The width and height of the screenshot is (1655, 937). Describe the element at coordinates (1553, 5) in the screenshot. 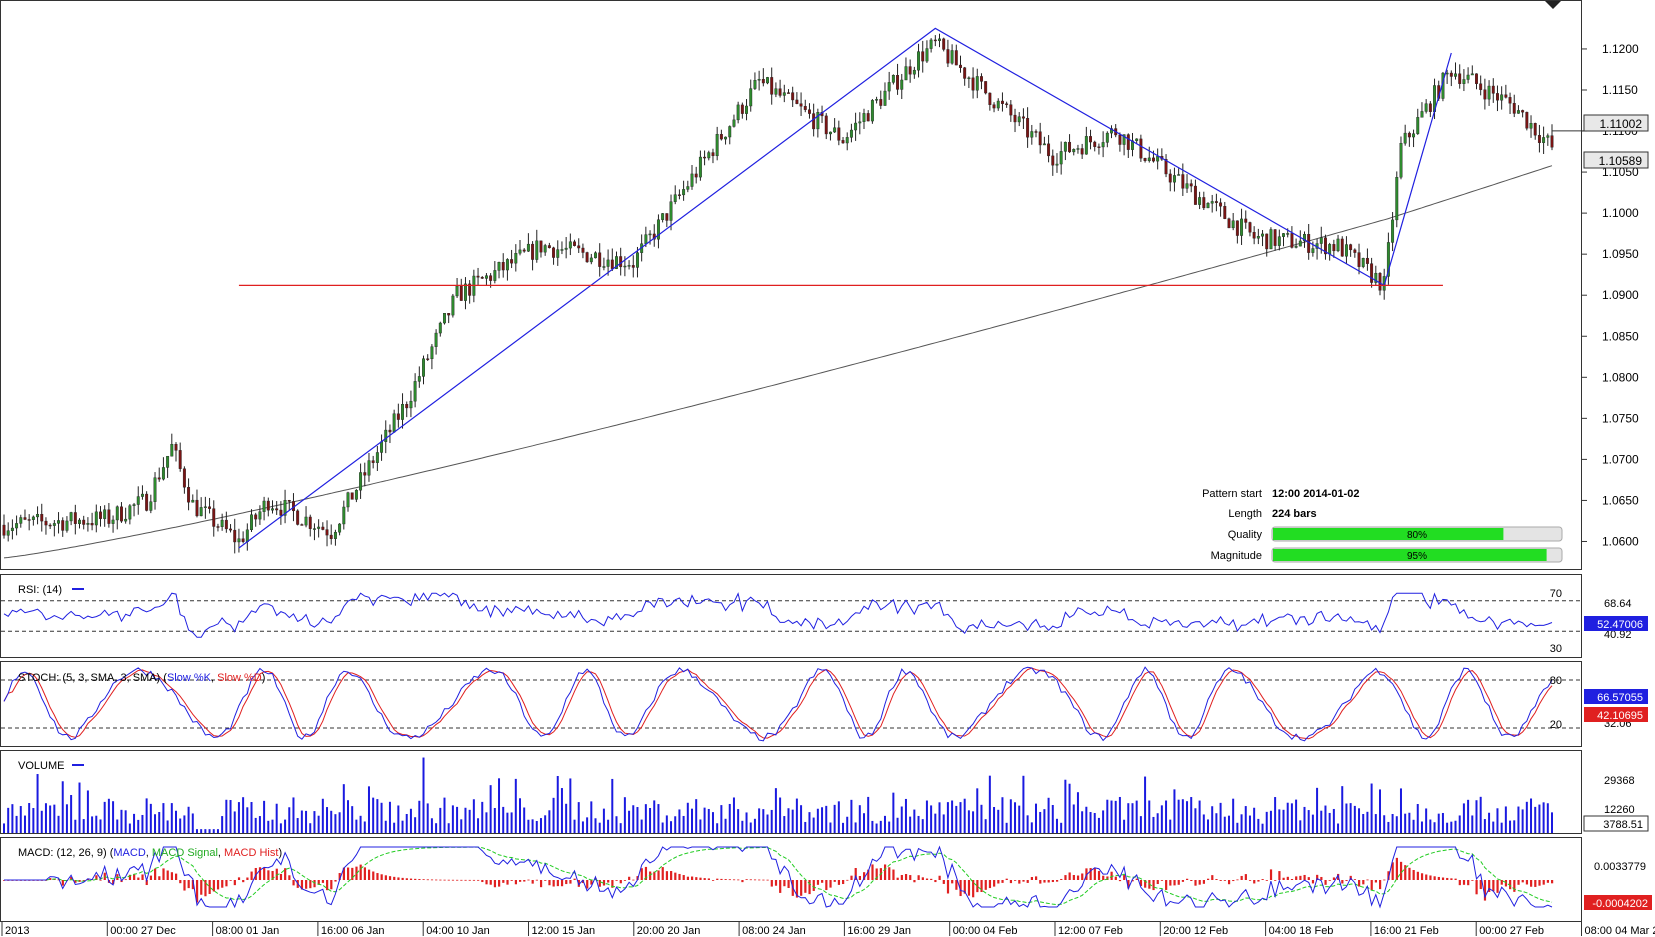

I see `scroll-marker-icon` at that location.